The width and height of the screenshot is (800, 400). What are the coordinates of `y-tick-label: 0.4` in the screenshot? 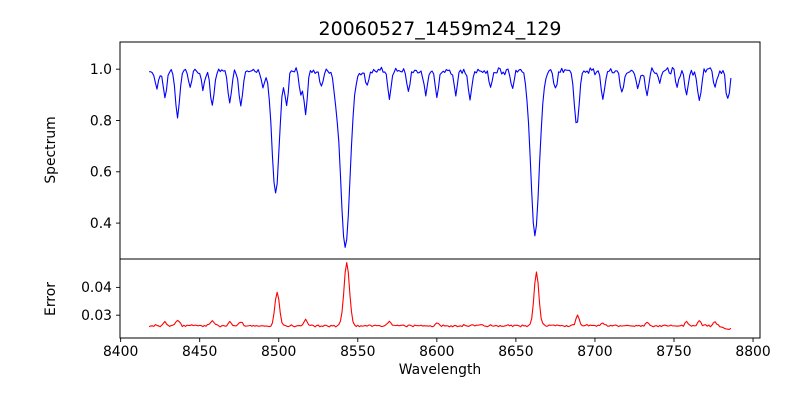 It's located at (101, 224).